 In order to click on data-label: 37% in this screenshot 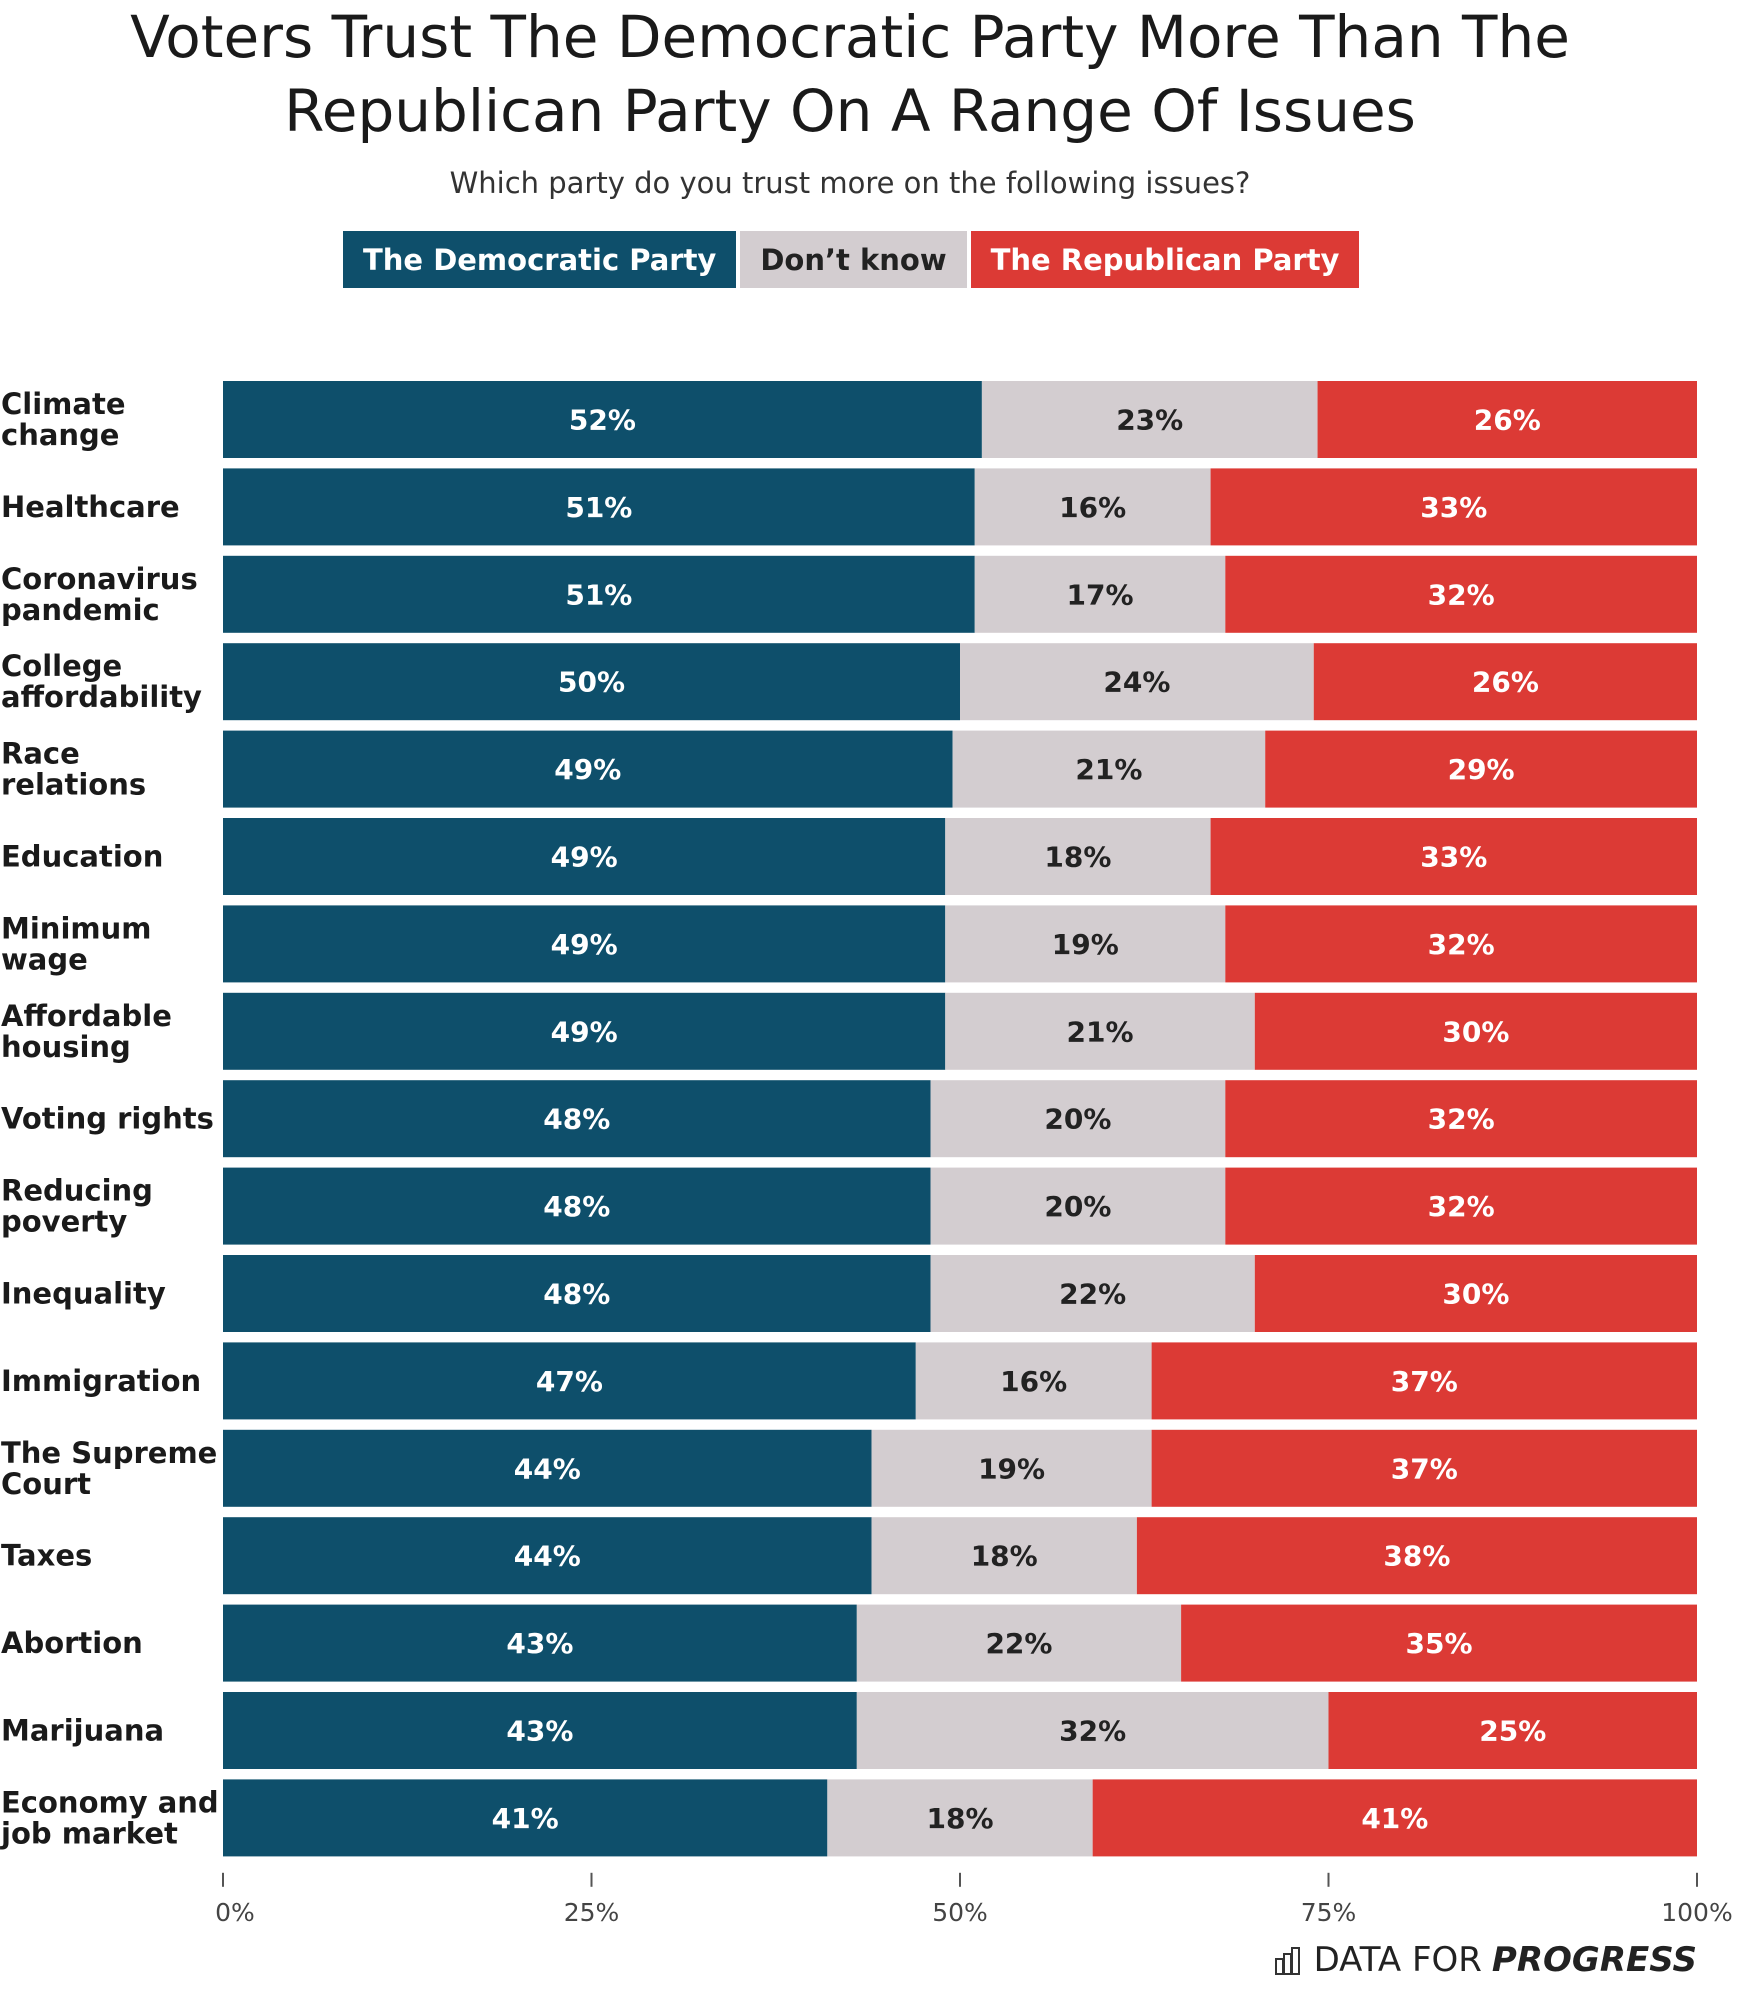, I will do `click(1424, 1468)`.